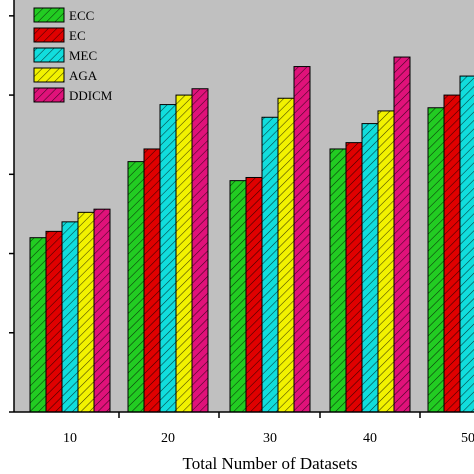 The height and width of the screenshot is (474, 474). What do you see at coordinates (270, 463) in the screenshot?
I see `x-axis-title: Total Number of Datasets` at bounding box center [270, 463].